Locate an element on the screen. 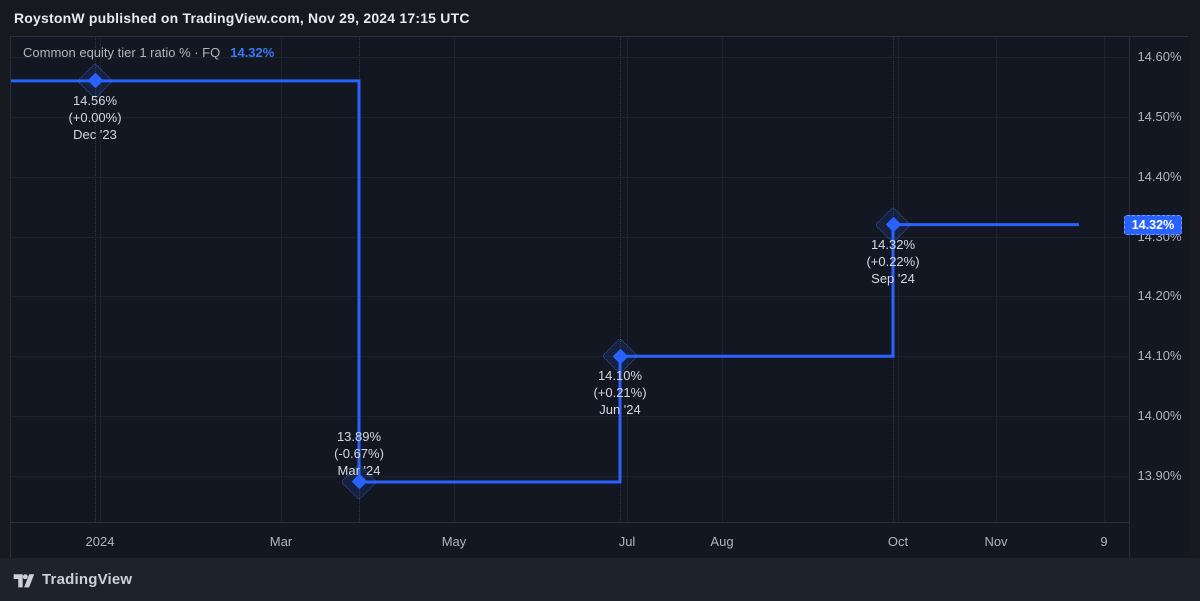  x-axis-tick-label: Jul is located at coordinates (627, 541).